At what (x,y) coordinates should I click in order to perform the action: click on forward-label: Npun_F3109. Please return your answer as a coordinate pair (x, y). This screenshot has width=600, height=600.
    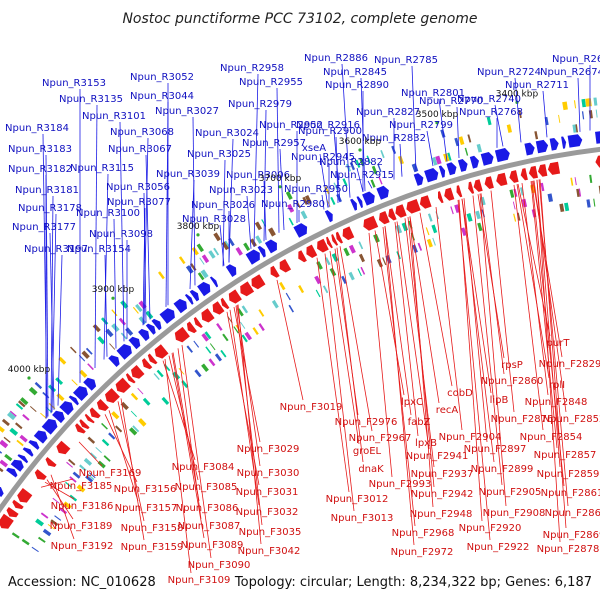
    Looking at the image, I should click on (199, 580).